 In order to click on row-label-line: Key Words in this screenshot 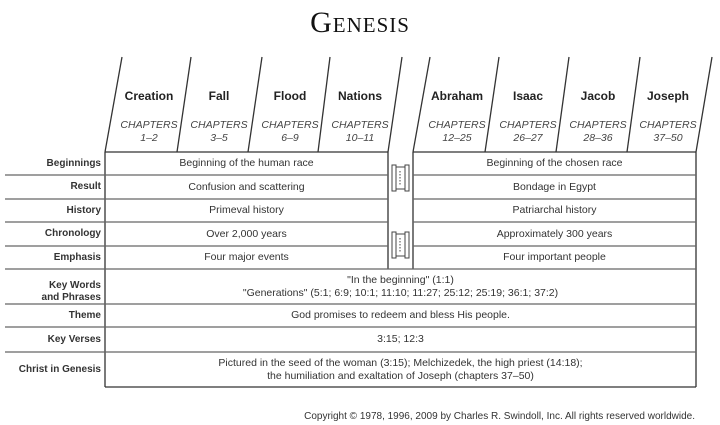, I will do `click(74, 285)`.